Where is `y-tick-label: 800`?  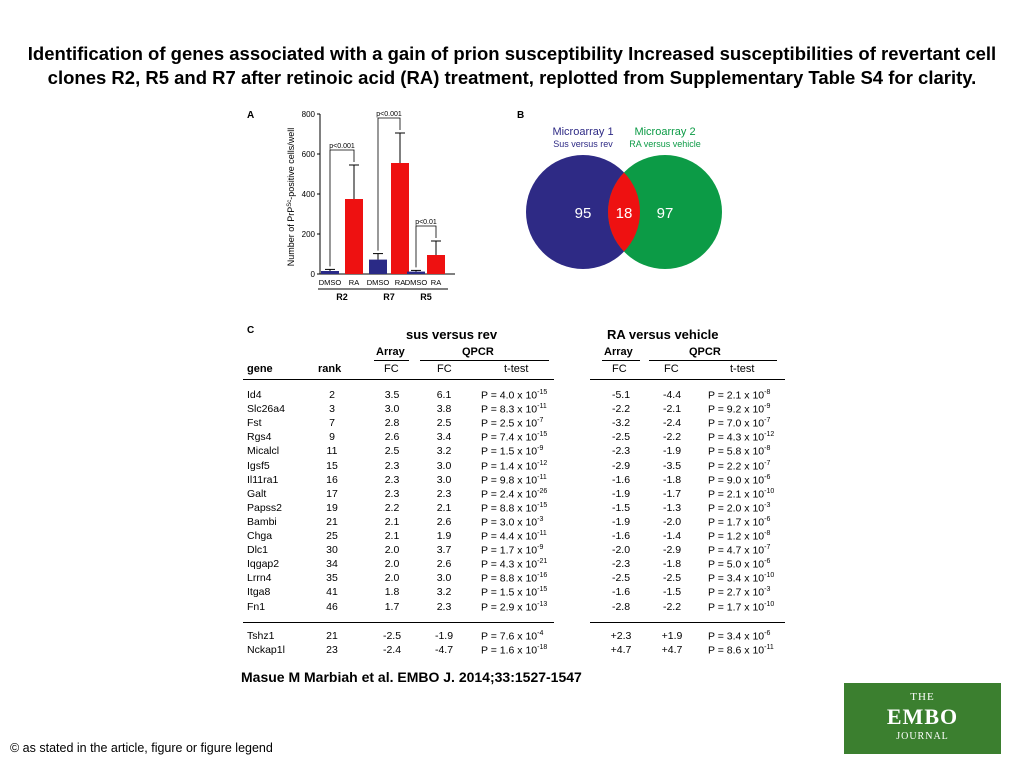 y-tick-label: 800 is located at coordinates (309, 114).